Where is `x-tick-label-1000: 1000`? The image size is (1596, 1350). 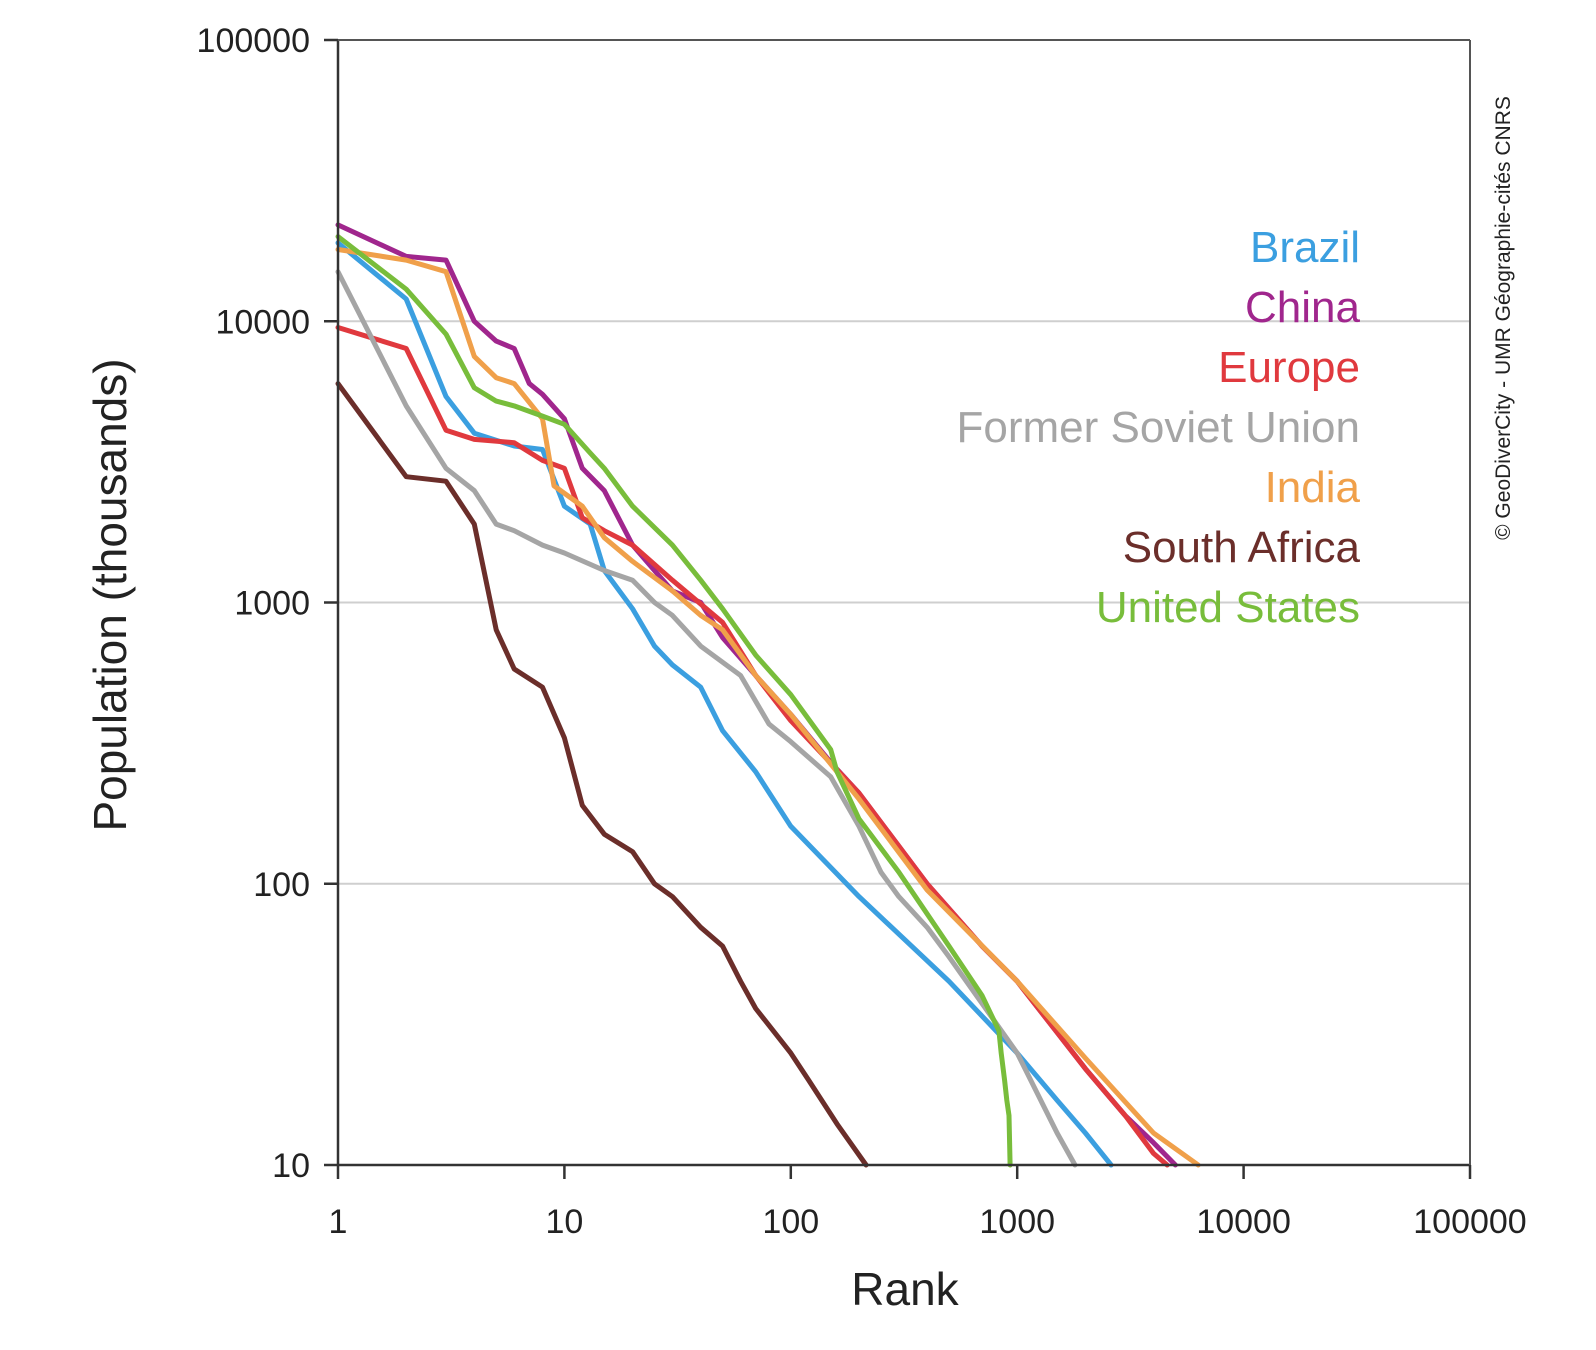 x-tick-label-1000: 1000 is located at coordinates (1017, 1222).